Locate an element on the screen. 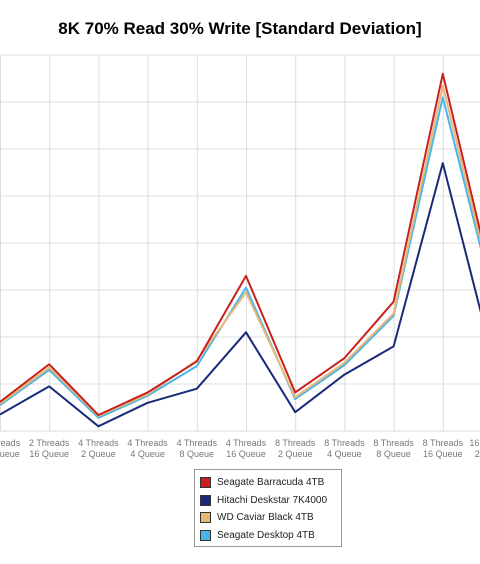 Image resolution: width=480 pixels, height=564 pixels. legend-item: Seagate Desktop 4TB is located at coordinates (270, 536).